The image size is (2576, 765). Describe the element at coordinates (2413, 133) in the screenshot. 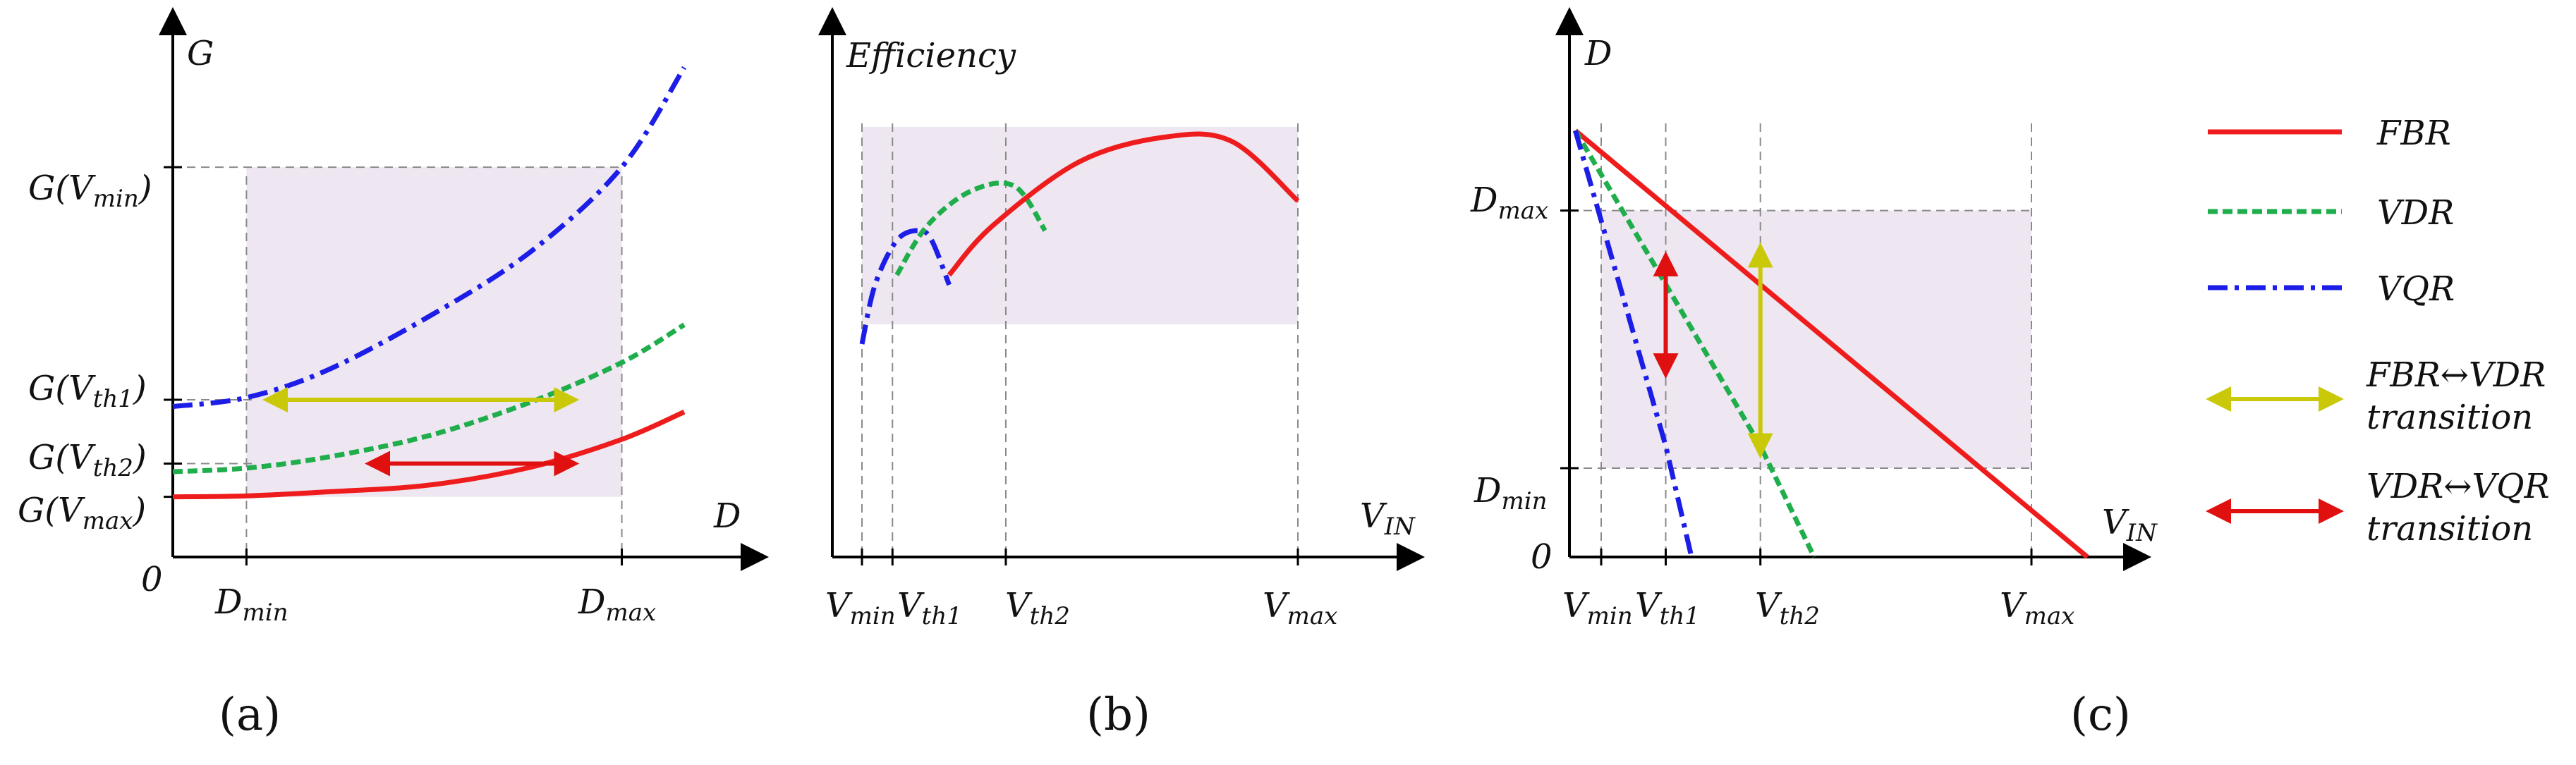

I see `legend-fbr-label: FBR` at that location.